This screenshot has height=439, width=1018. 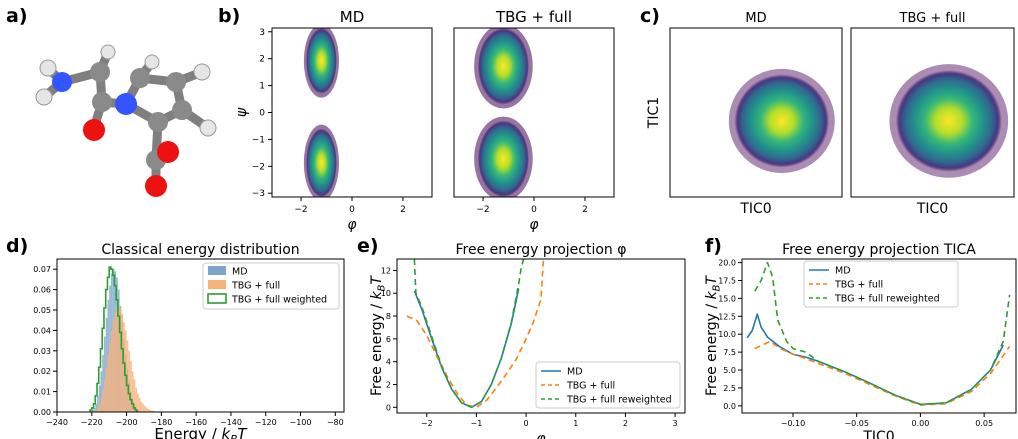 I want to click on y-tick-label: 8, so click(x=388, y=316).